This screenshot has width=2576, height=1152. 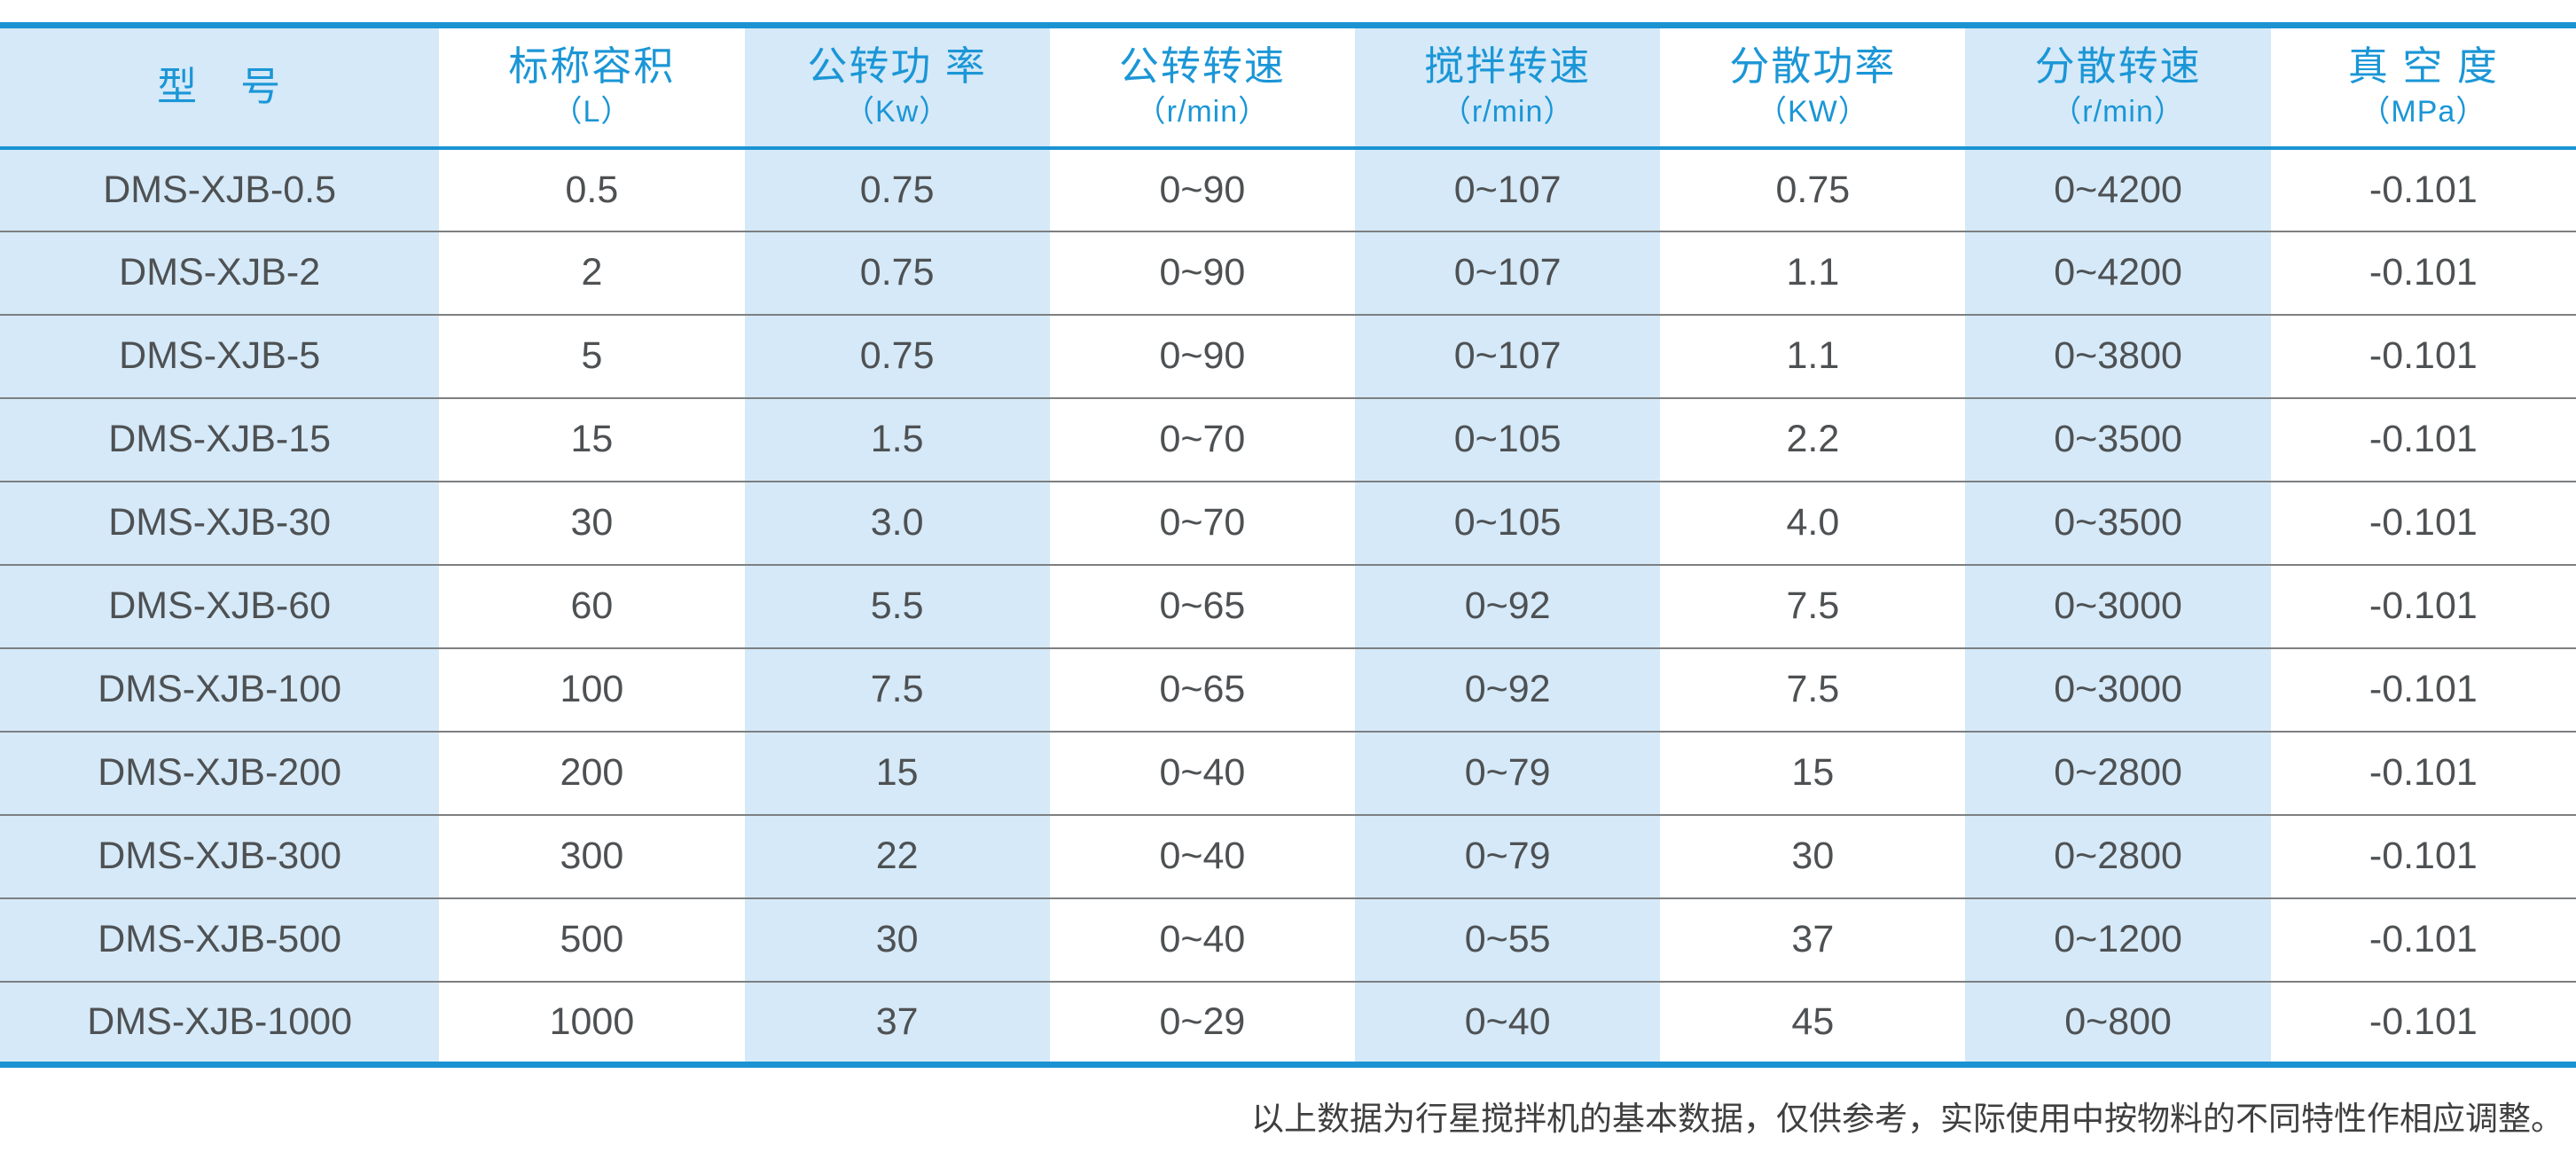 I want to click on table-row: DMS-XJB-60 60 5.5 0~65 0~92 7.5 0~3000 -0.101, so click(x=1288, y=606).